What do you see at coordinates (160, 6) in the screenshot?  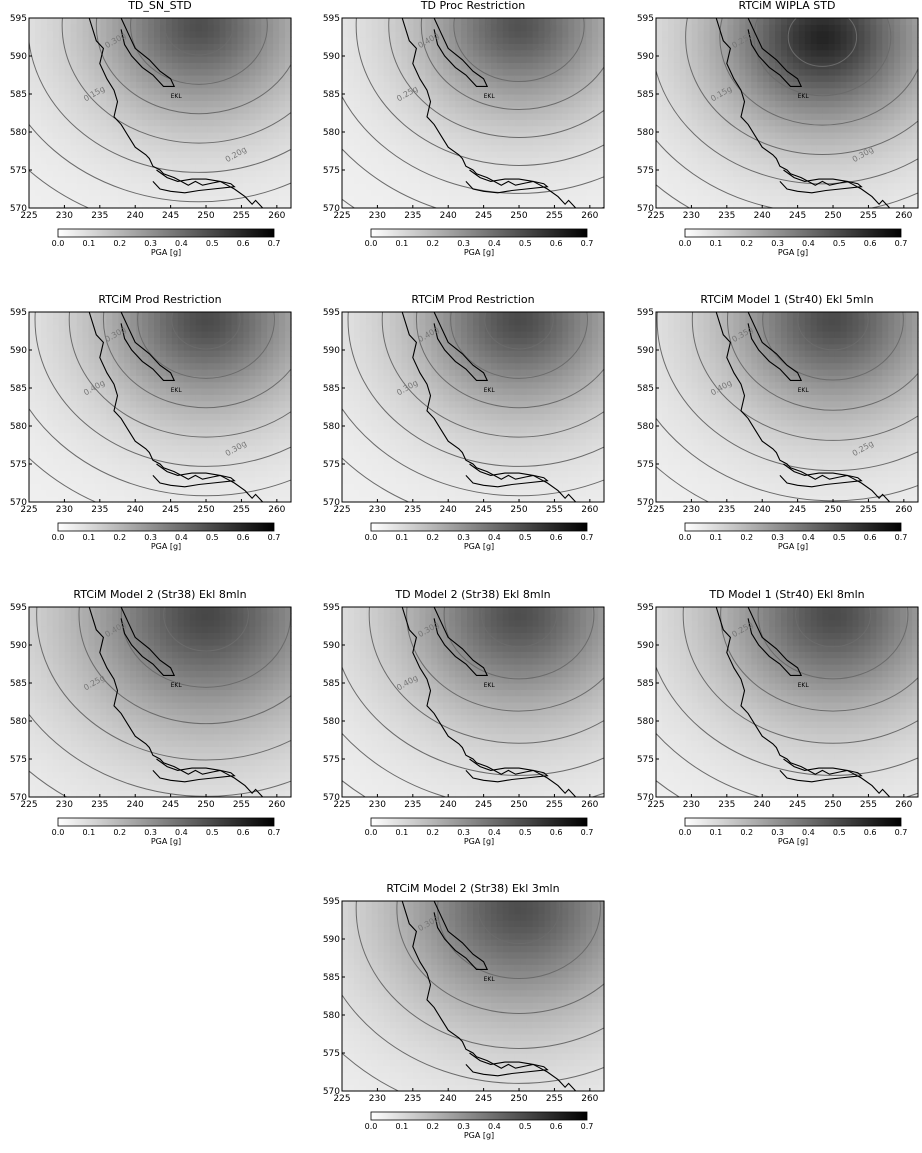 I see `chart-title: TD_SN_STD` at bounding box center [160, 6].